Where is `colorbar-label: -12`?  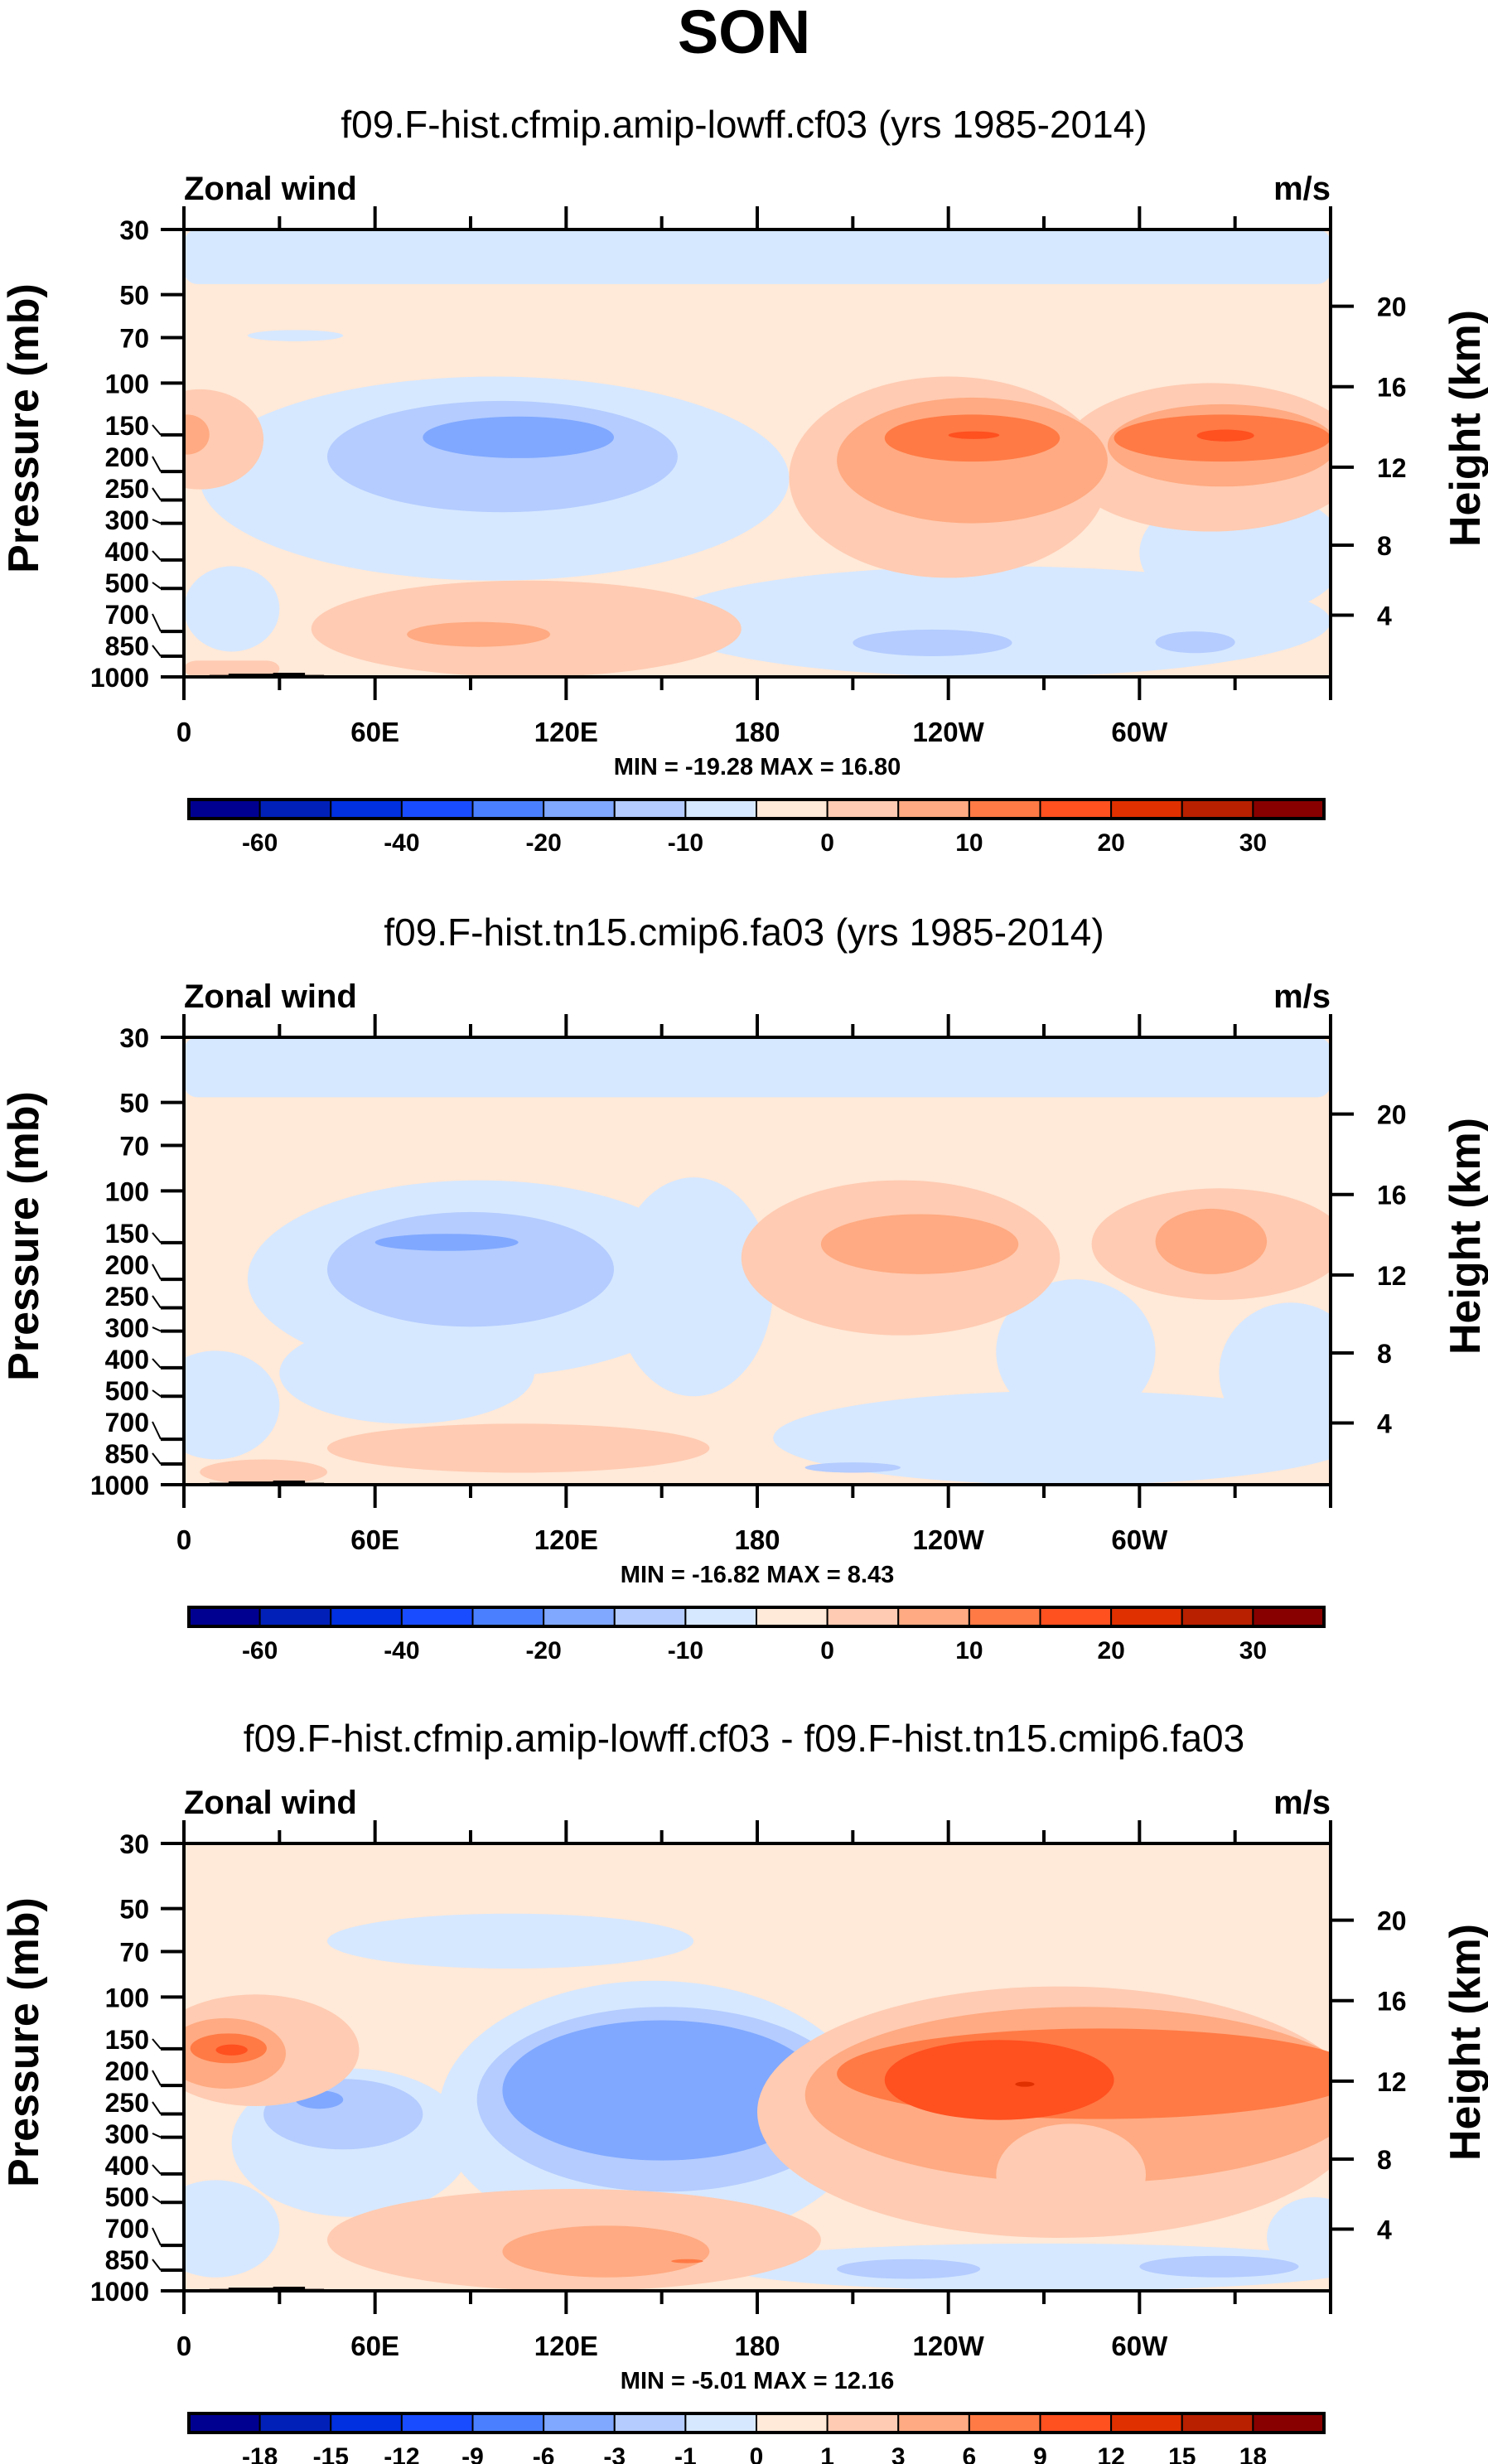
colorbar-label: -12 is located at coordinates (402, 2453).